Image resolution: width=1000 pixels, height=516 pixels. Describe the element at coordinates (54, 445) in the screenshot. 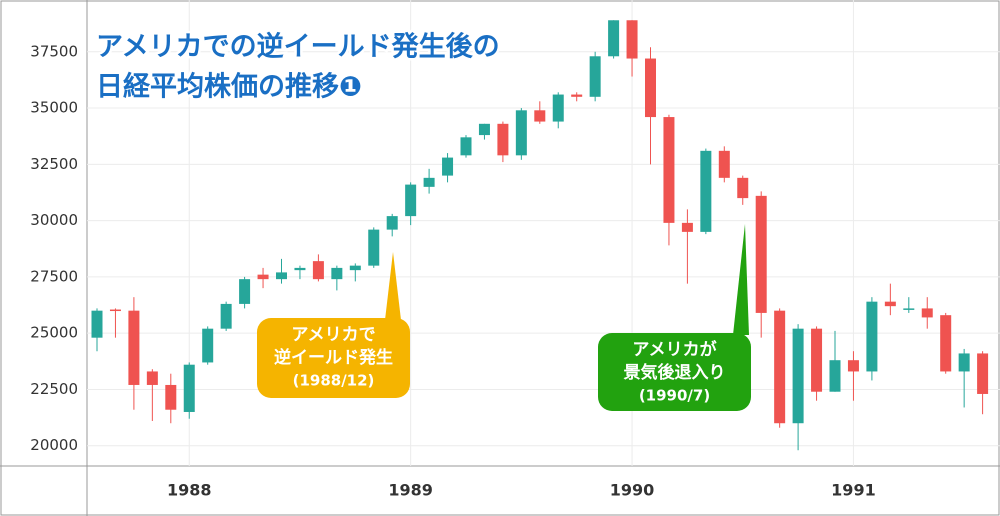

I see `y-tick-label: 20000` at that location.